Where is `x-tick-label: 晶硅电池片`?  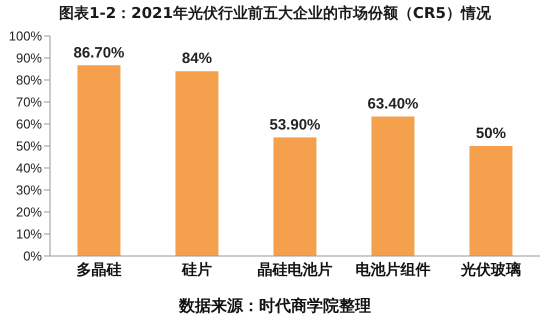
x-tick-label: 晶硅电池片 is located at coordinates (295, 269).